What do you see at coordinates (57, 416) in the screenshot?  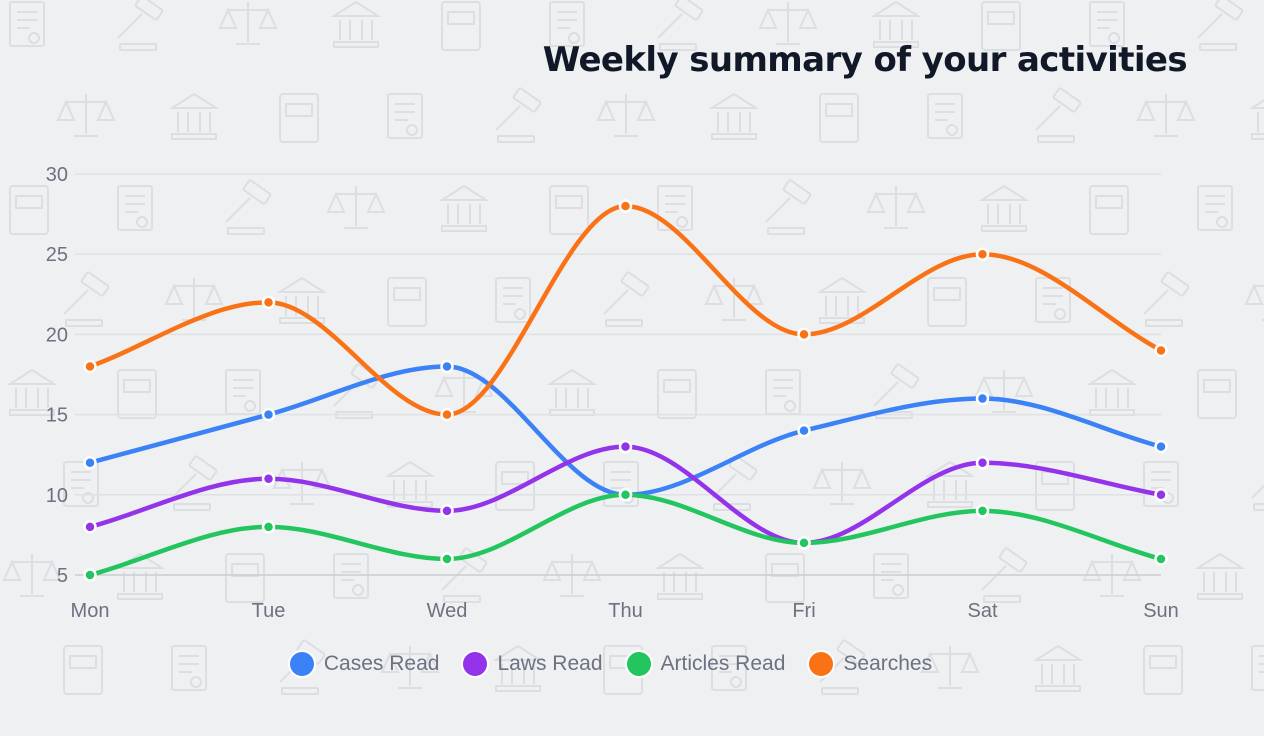 I see `y-tick-label: 15` at bounding box center [57, 416].